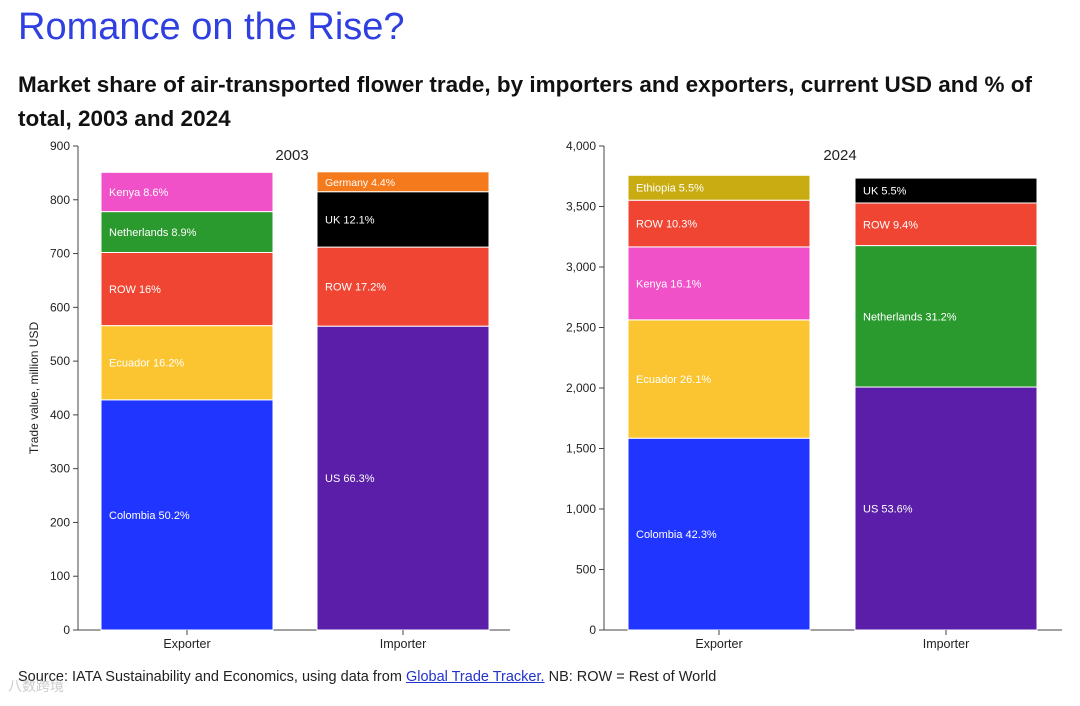 Image resolution: width=1080 pixels, height=706 pixels. Describe the element at coordinates (581, 267) in the screenshot. I see `y-tick-label: 3,000` at that location.